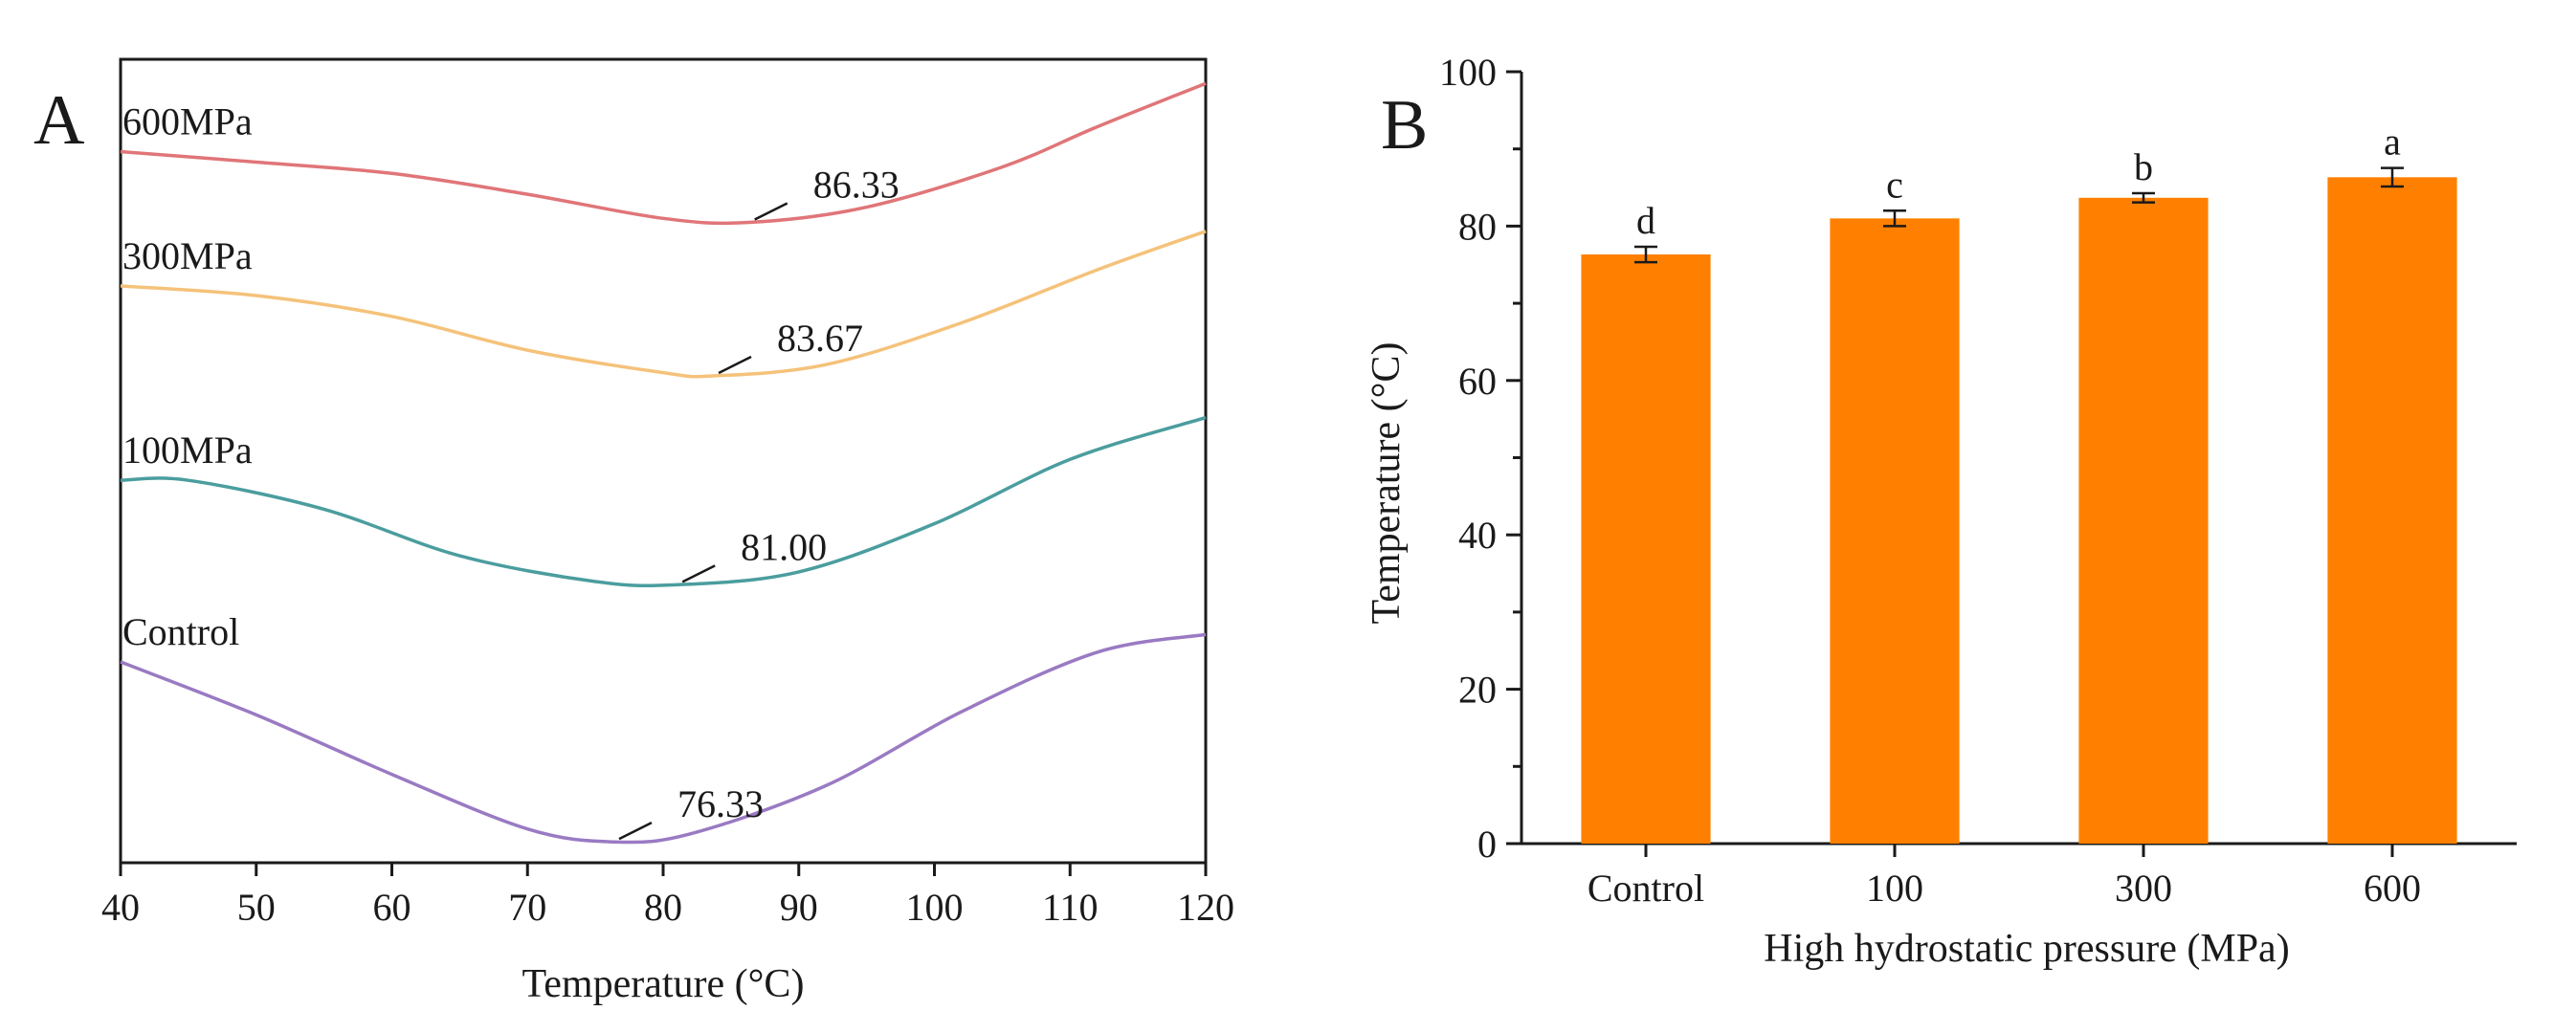 The width and height of the screenshot is (2576, 1033). What do you see at coordinates (1468, 72) in the screenshot?
I see `y-tick-label: 100` at bounding box center [1468, 72].